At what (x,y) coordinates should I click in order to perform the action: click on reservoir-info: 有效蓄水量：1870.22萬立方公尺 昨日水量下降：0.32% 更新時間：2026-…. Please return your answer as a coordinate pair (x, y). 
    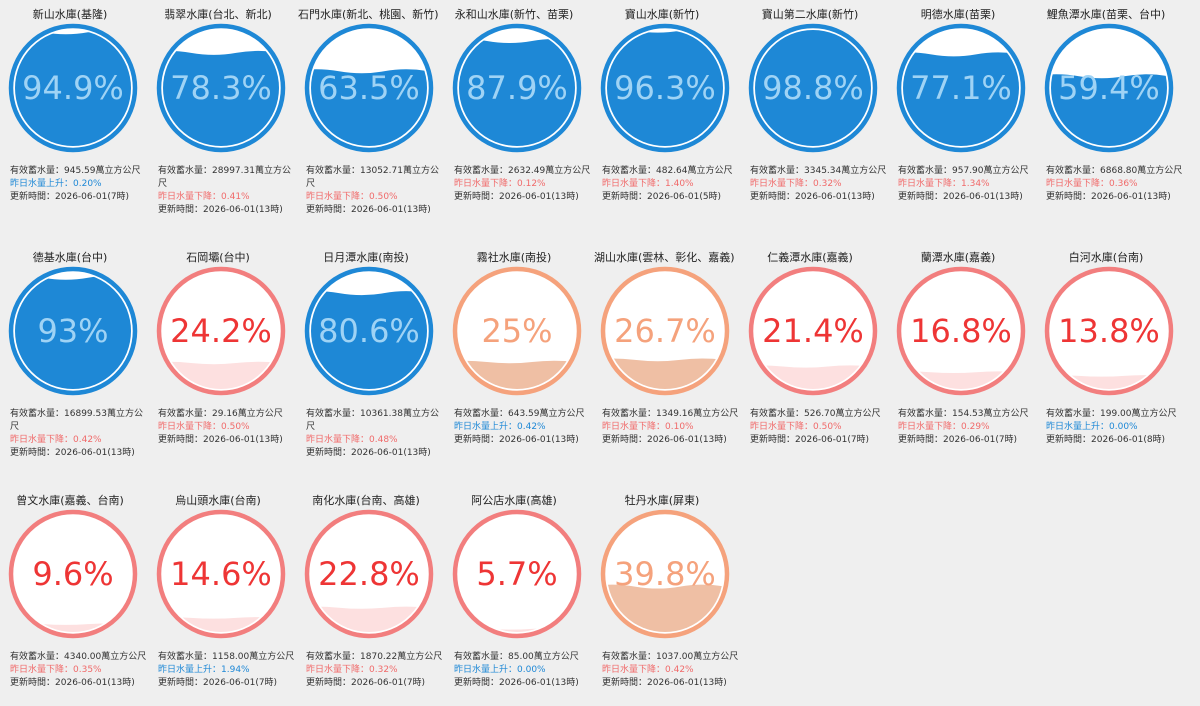
    Looking at the image, I should click on (375, 670).